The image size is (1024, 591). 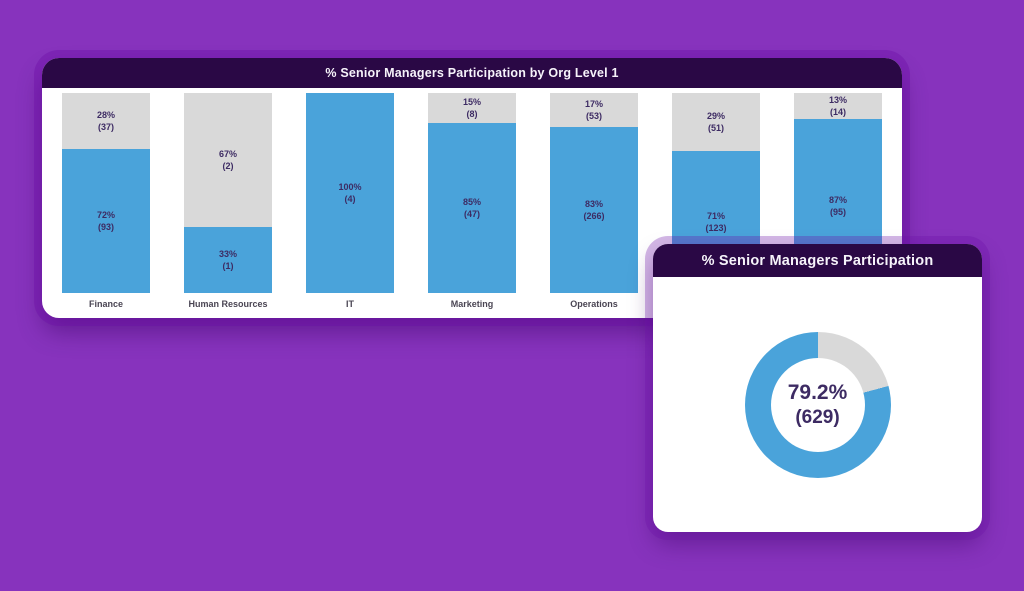 I want to click on donut-chart-title: % Senior Managers Participation, so click(x=817, y=260).